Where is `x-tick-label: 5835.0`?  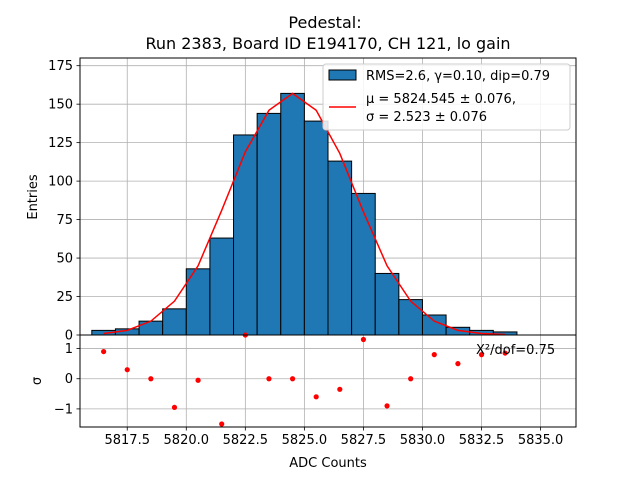 x-tick-label: 5835.0 is located at coordinates (541, 440).